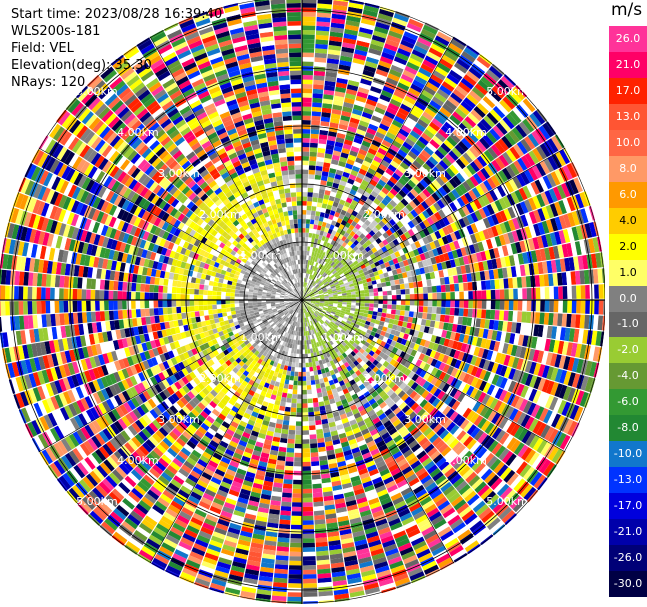  What do you see at coordinates (56, 31) in the screenshot?
I see `instrument-label: WLS200s-181` at bounding box center [56, 31].